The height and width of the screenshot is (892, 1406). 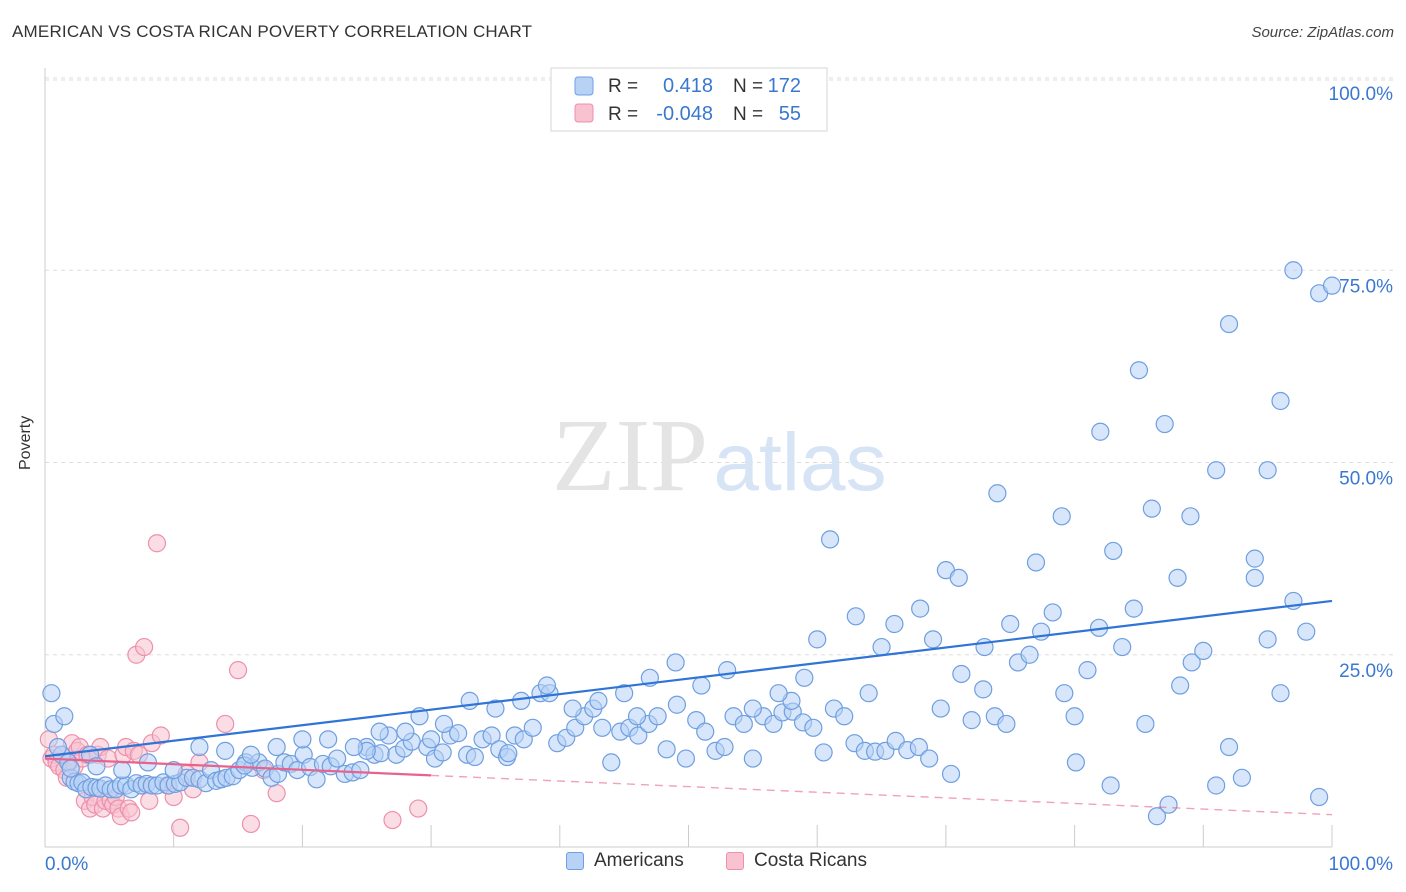 I want to click on y-tick-label-2: 75.0%, so click(x=1366, y=286).